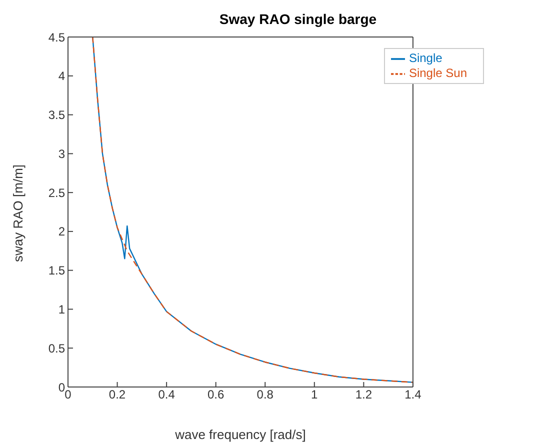 The image size is (534, 447). Describe the element at coordinates (265, 395) in the screenshot. I see `x-tick-label: 0.8` at that location.